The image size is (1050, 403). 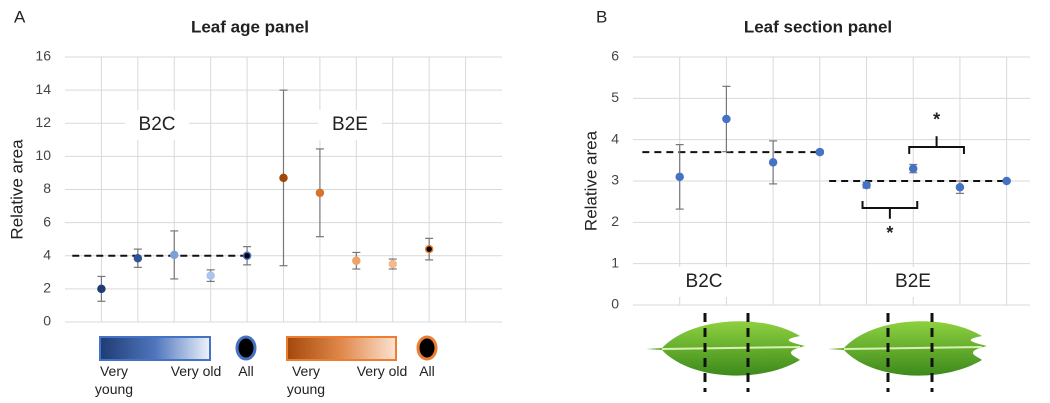 I want to click on y-tick-label: 10, so click(x=43, y=155).